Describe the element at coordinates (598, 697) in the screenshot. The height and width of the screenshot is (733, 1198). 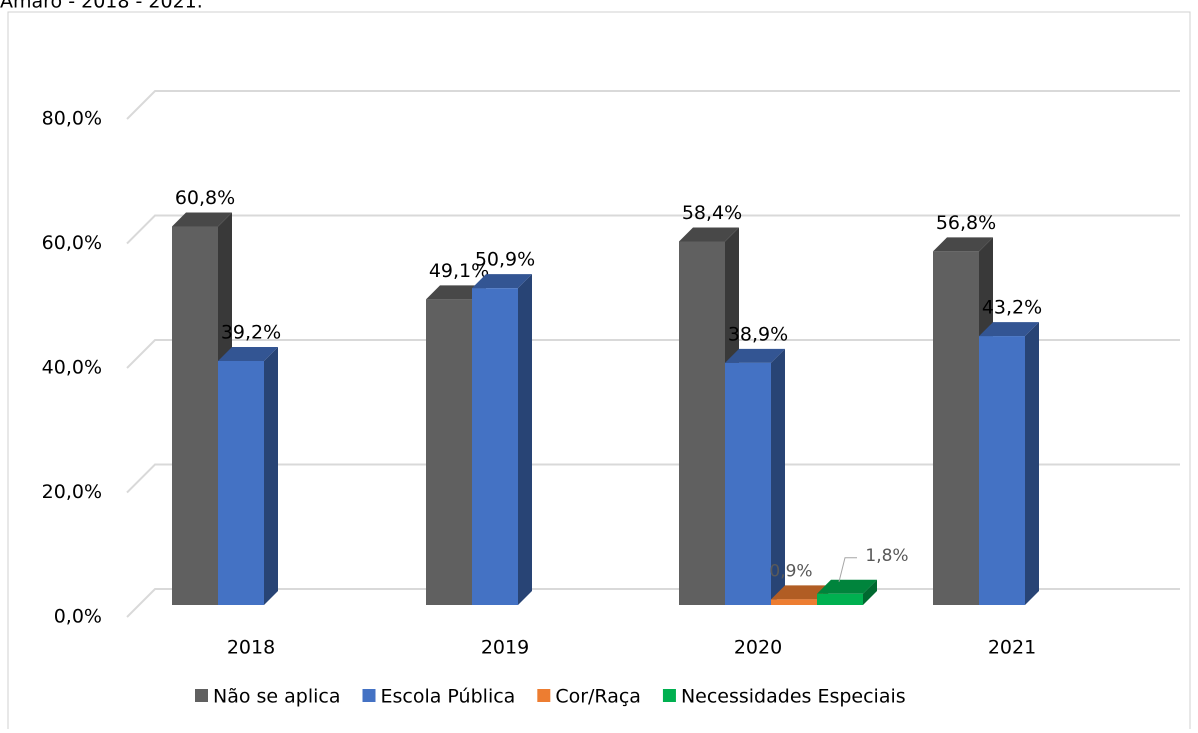
I see `legend-label: Cor/Raça` at that location.